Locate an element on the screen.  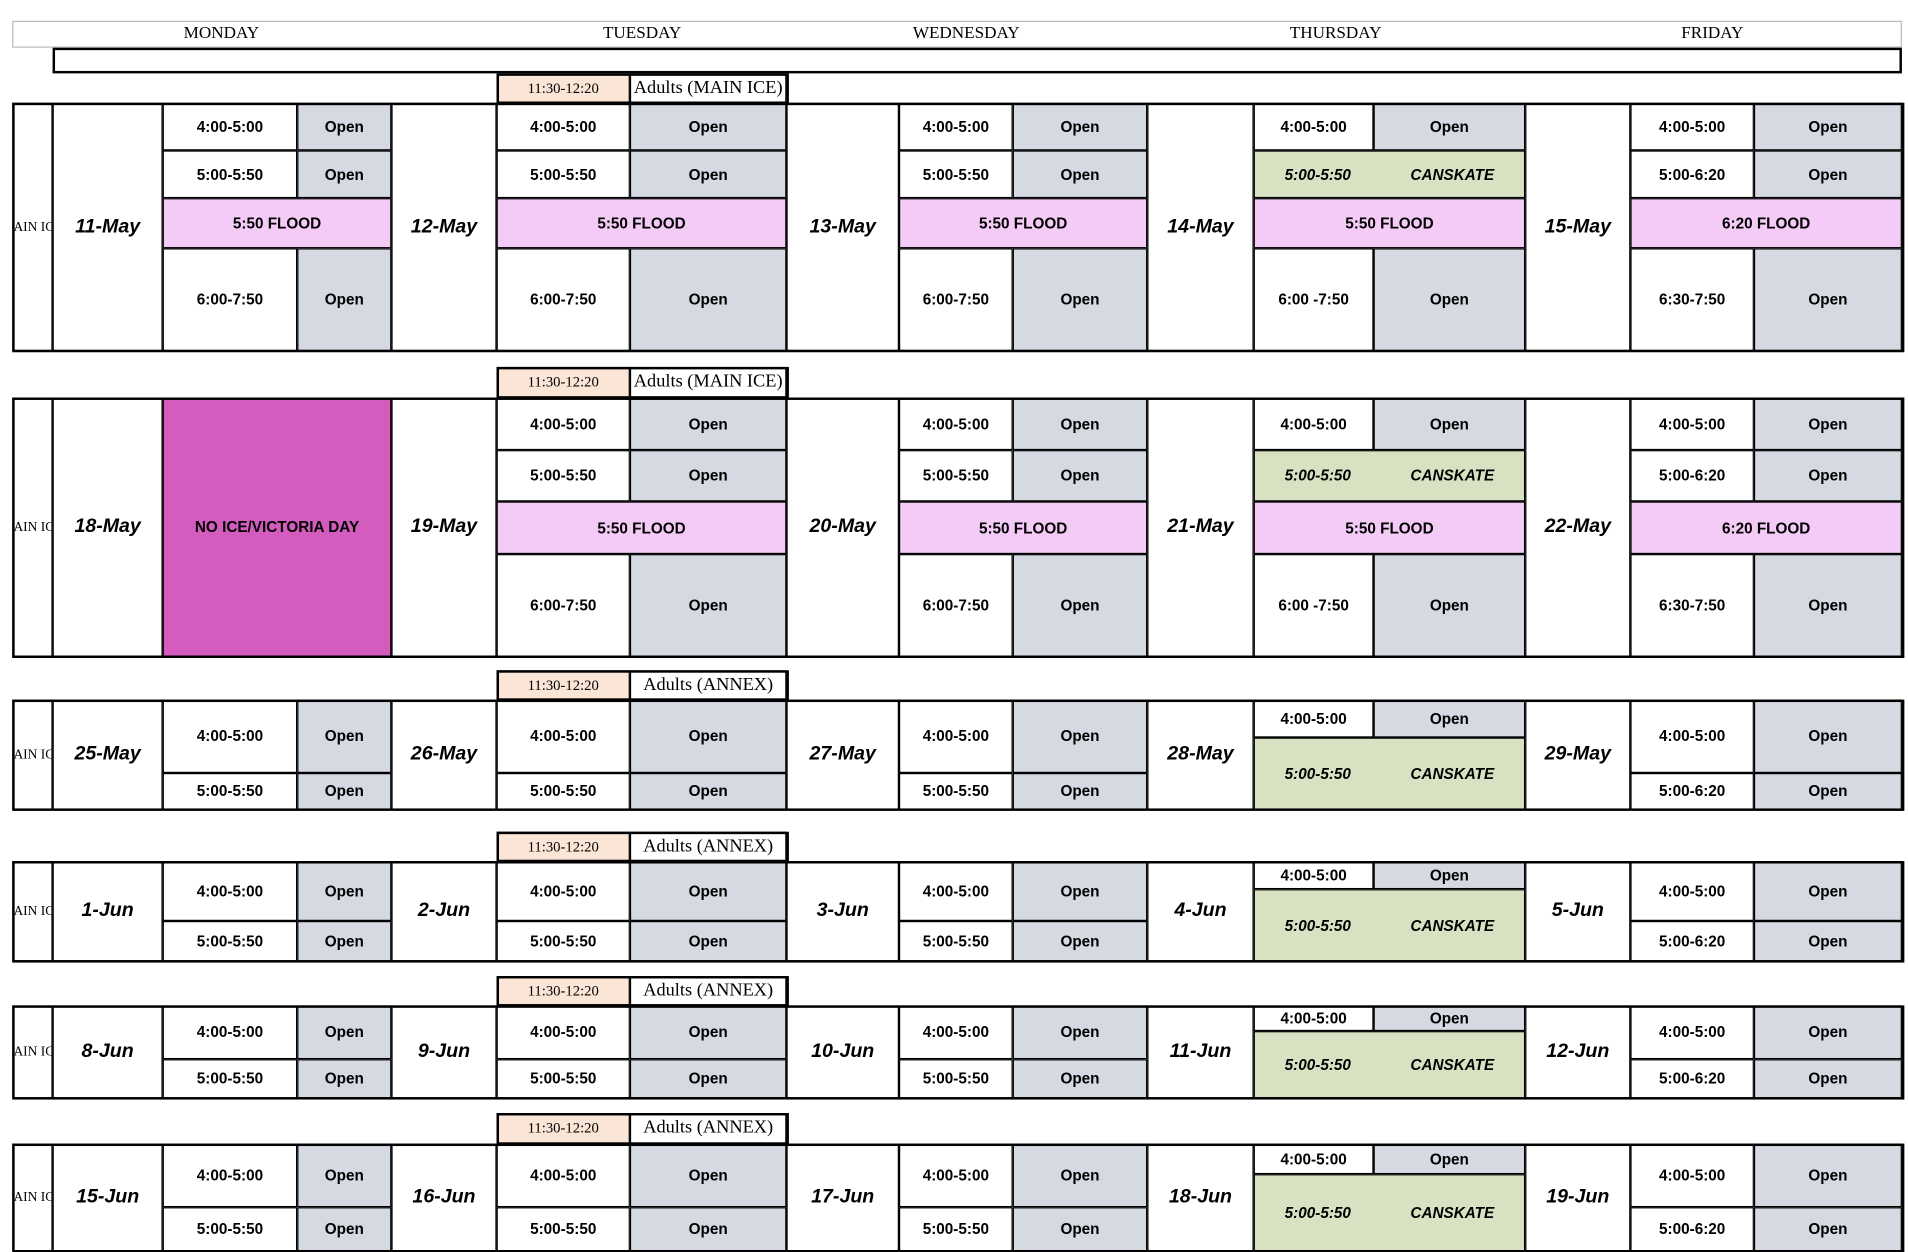
date-cell: 26-May is located at coordinates (444, 754).